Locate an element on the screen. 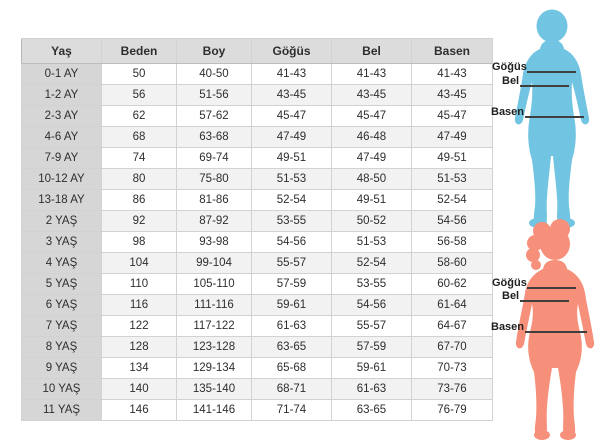 Image resolution: width=600 pixels, height=445 pixels. table-cell: 86 is located at coordinates (139, 200).